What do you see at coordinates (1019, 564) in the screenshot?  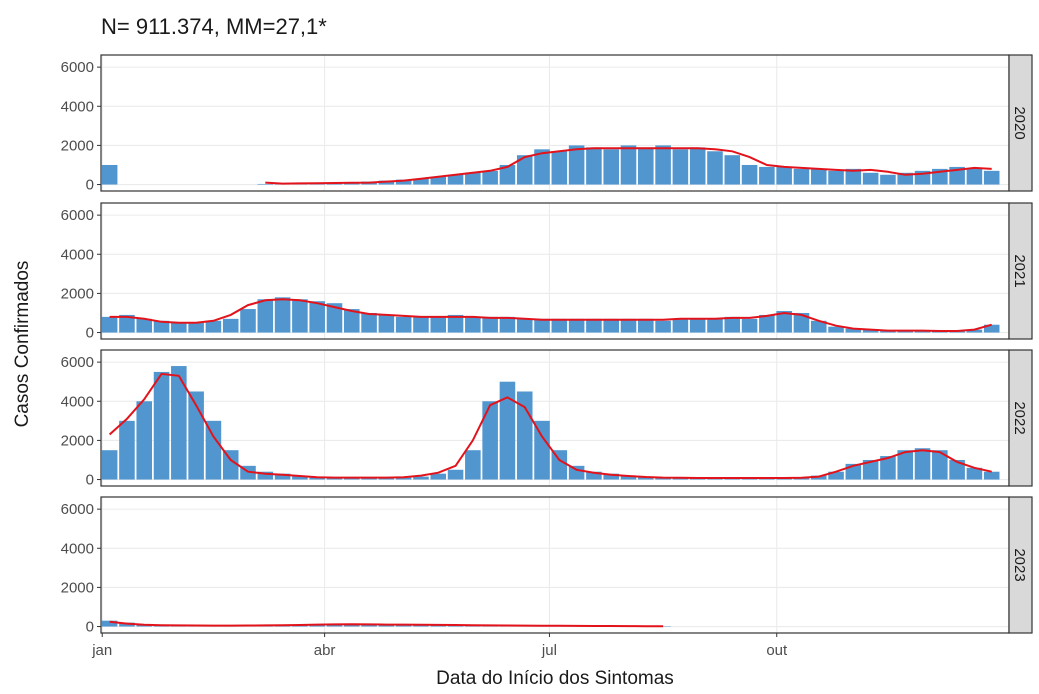 I see `strip-label: 2023` at bounding box center [1019, 564].